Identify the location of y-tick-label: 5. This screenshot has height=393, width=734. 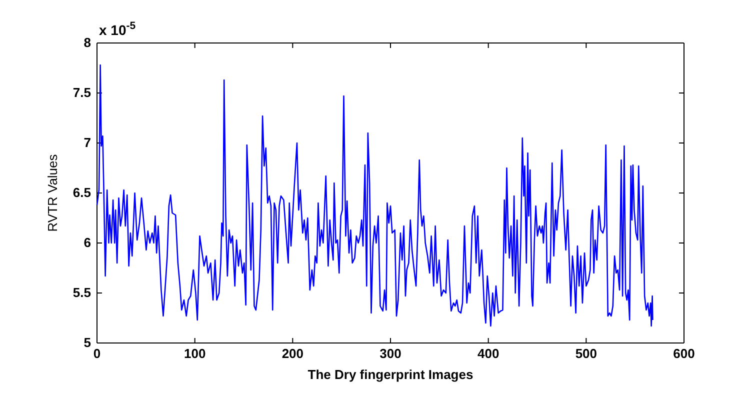
(87, 342).